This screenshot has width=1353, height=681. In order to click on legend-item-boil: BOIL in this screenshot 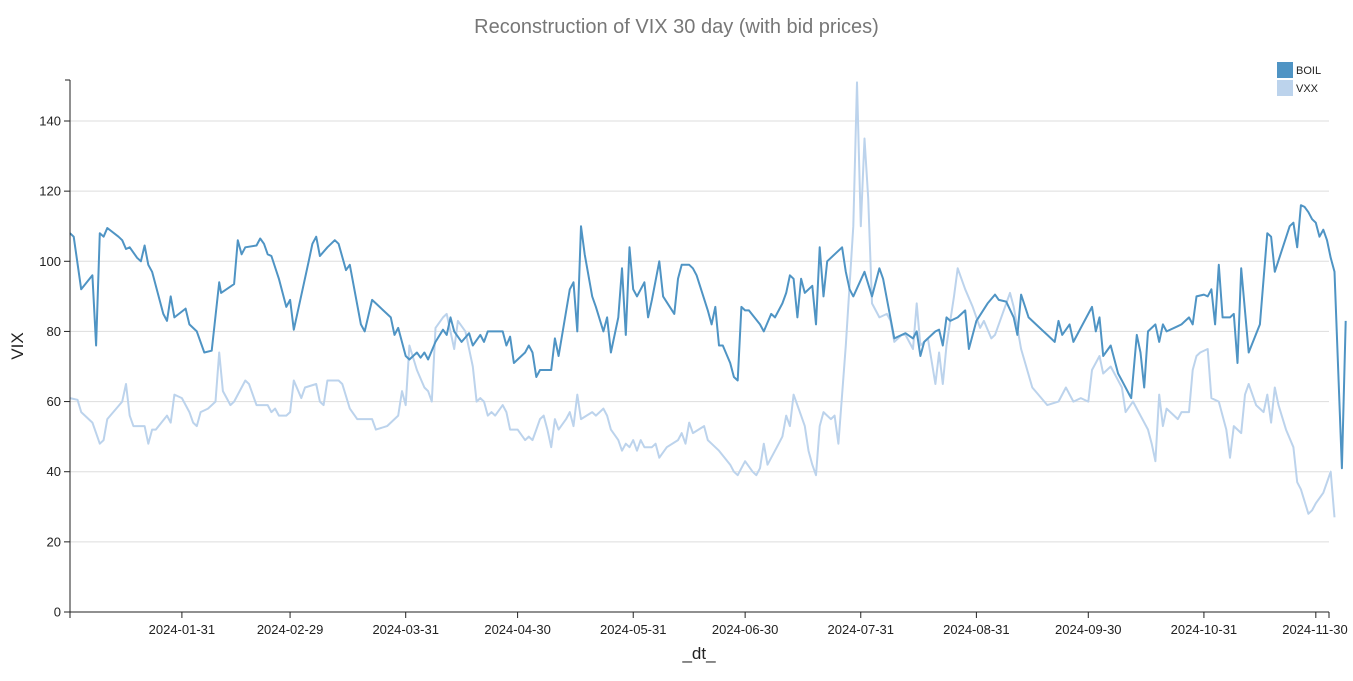, I will do `click(1299, 70)`.